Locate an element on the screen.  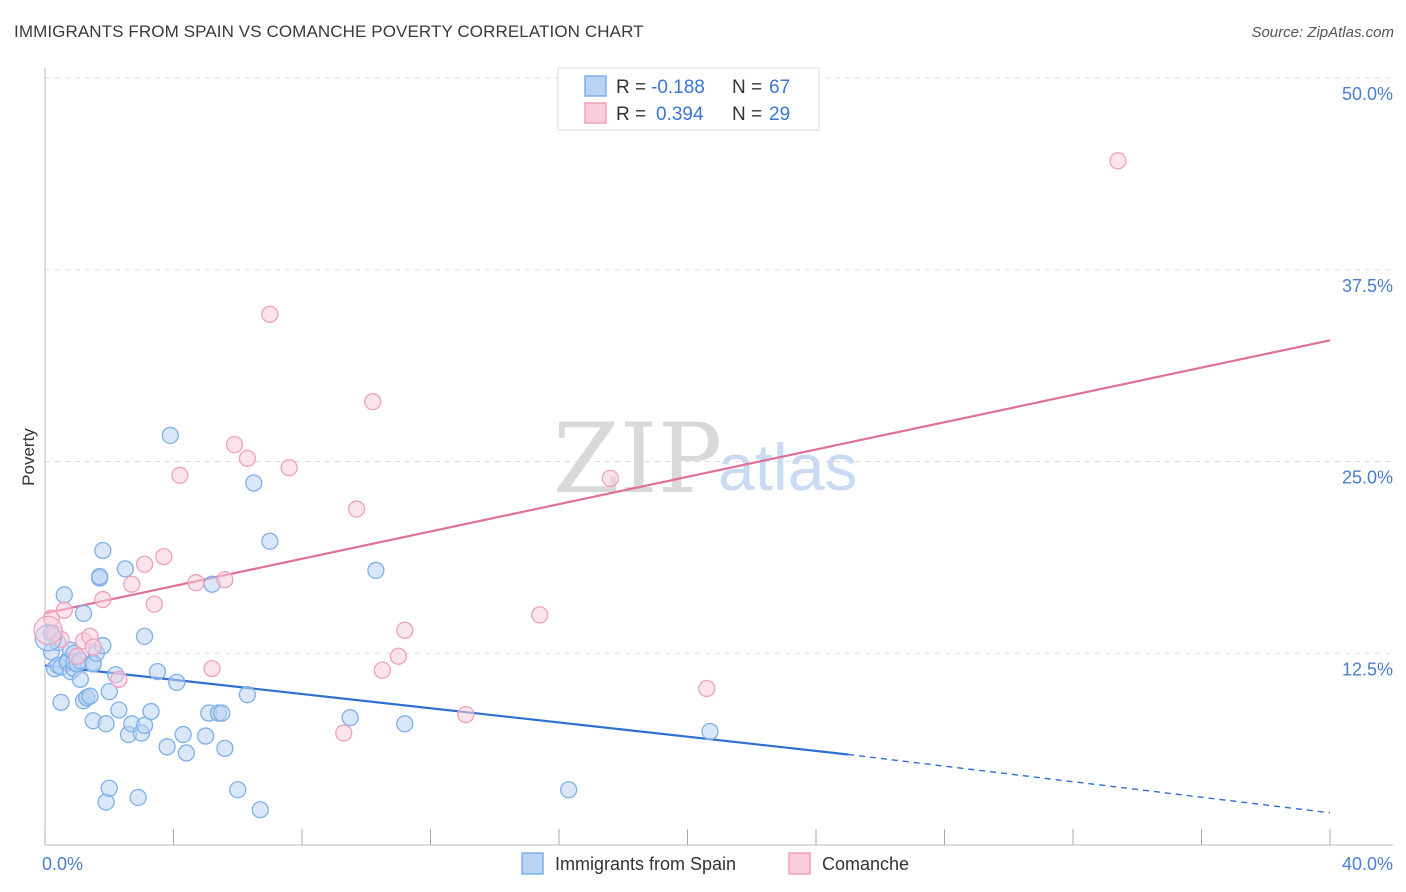
x-tick-label: 40.0% is located at coordinates (1367, 864).